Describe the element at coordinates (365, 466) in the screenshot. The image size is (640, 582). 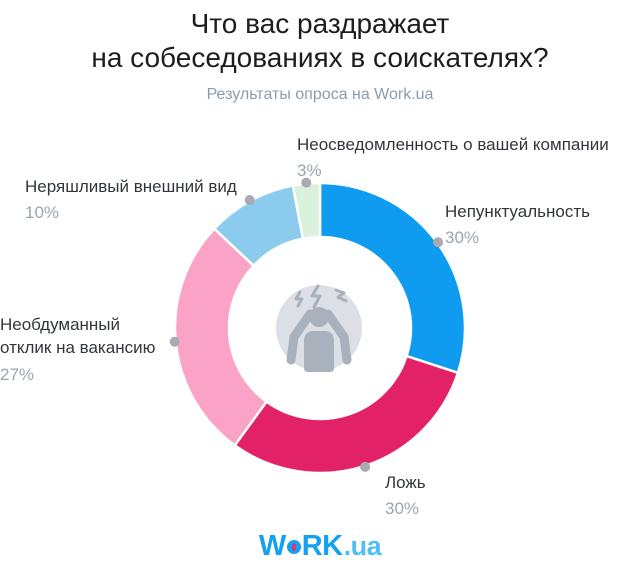
I see `segment-marker-lying` at that location.